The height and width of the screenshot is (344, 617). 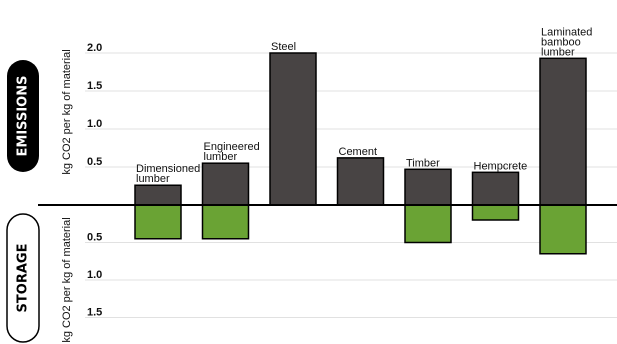 I want to click on emissions-tick-label: 1.0, so click(x=94, y=124).